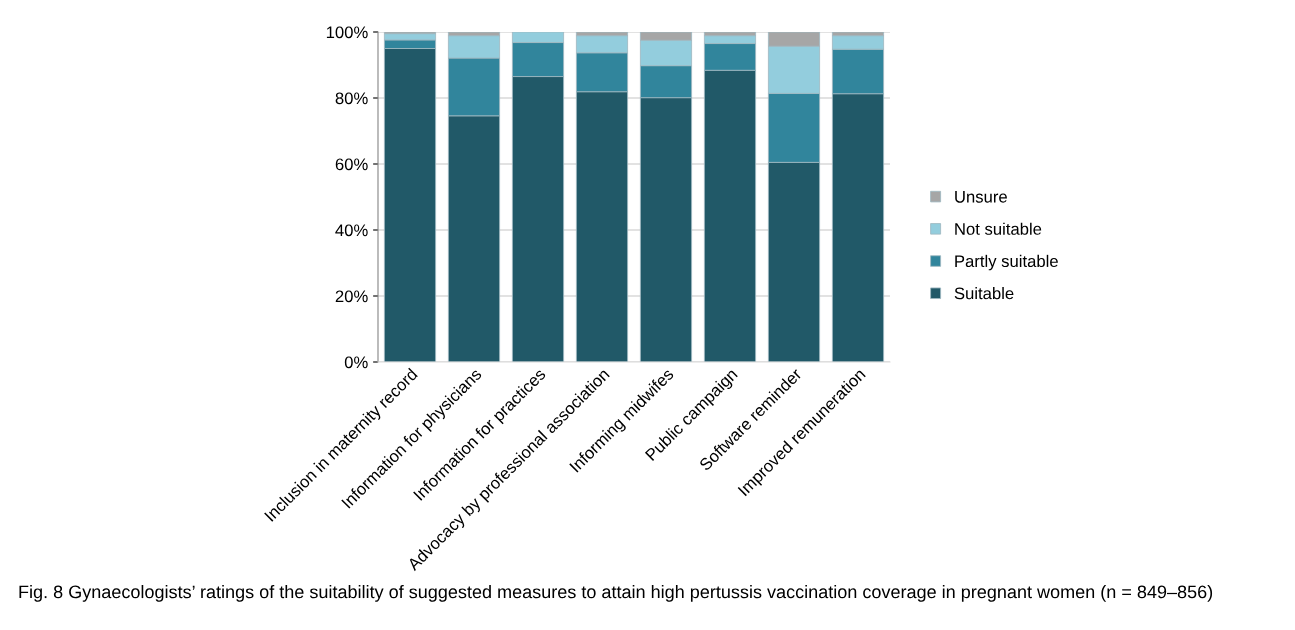 The height and width of the screenshot is (630, 1295). What do you see at coordinates (998, 228) in the screenshot?
I see `legend-label: Not suitable` at bounding box center [998, 228].